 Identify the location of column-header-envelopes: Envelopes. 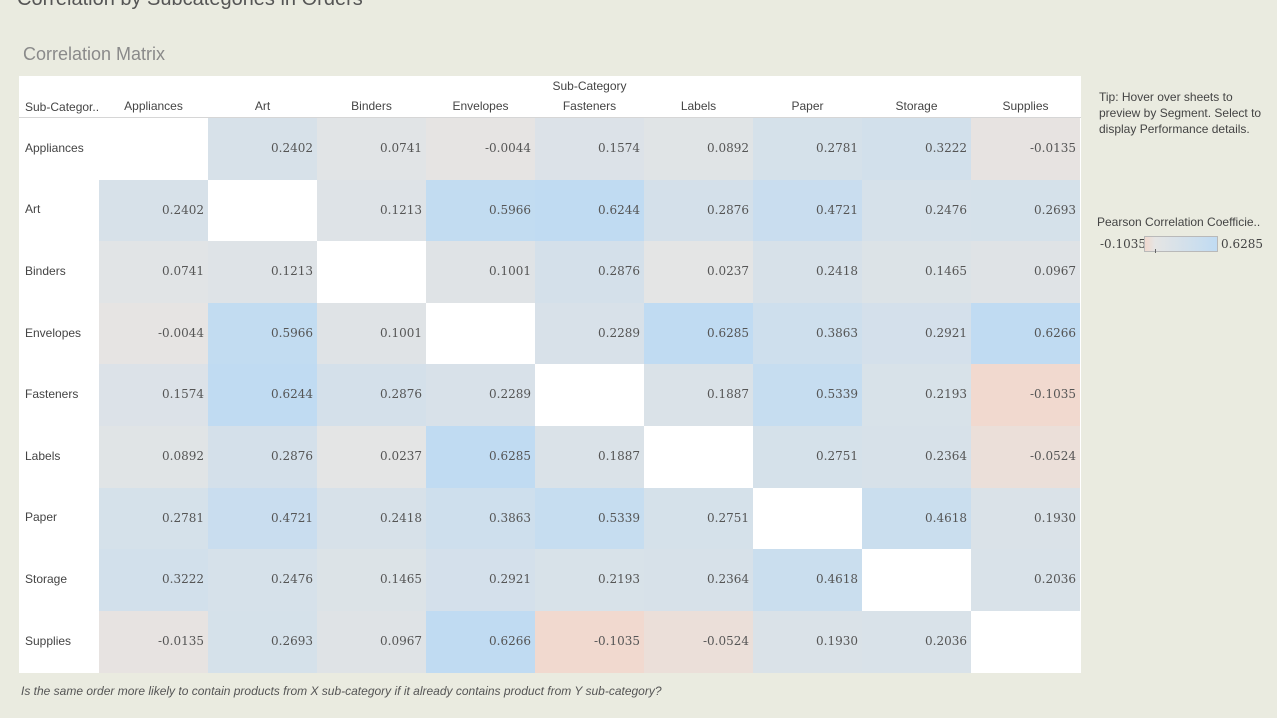
(480, 106).